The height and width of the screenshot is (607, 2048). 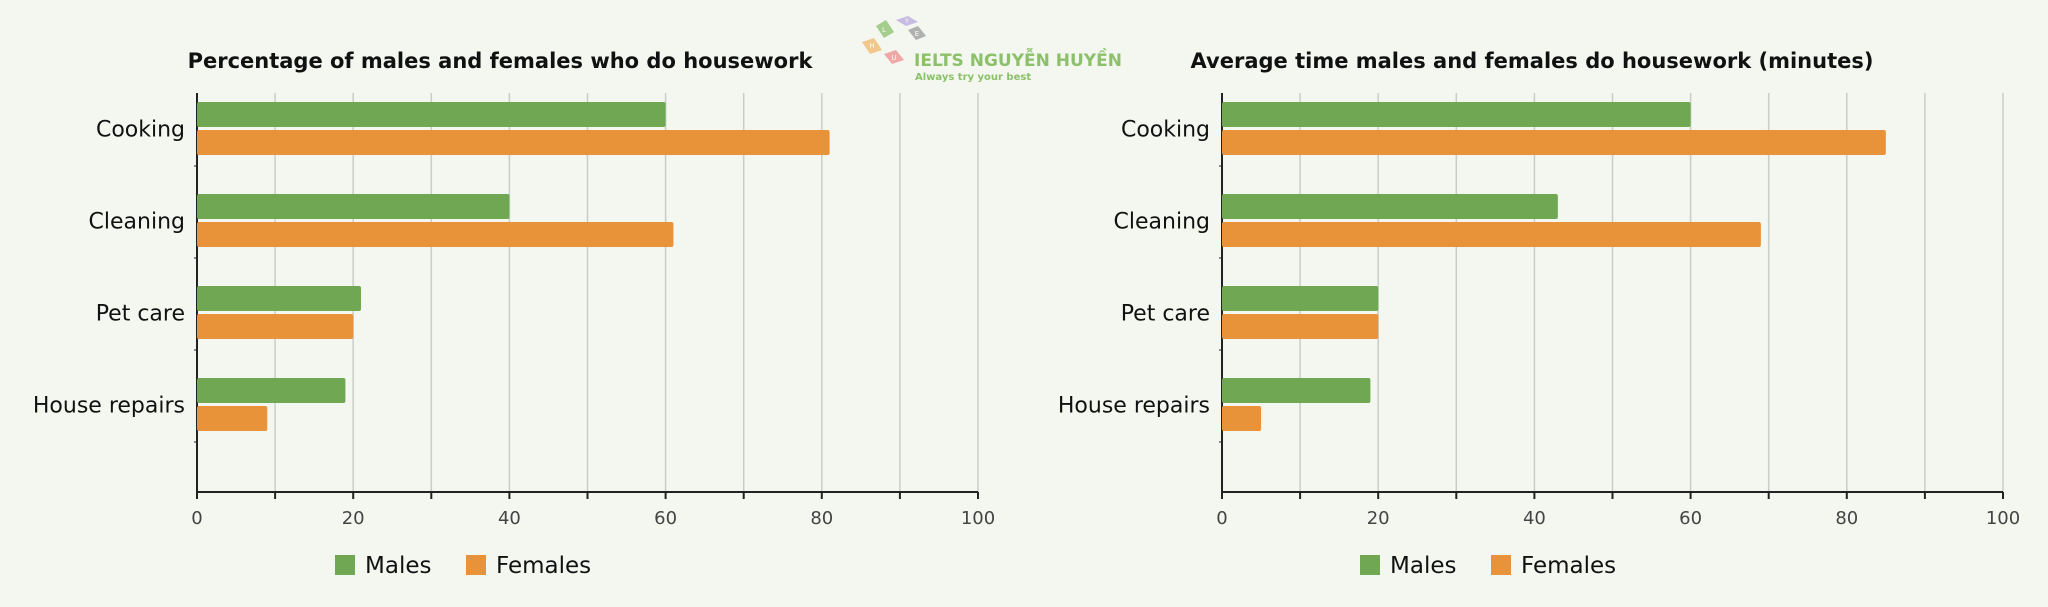 What do you see at coordinates (893, 58) in the screenshot?
I see `svg-text: U` at bounding box center [893, 58].